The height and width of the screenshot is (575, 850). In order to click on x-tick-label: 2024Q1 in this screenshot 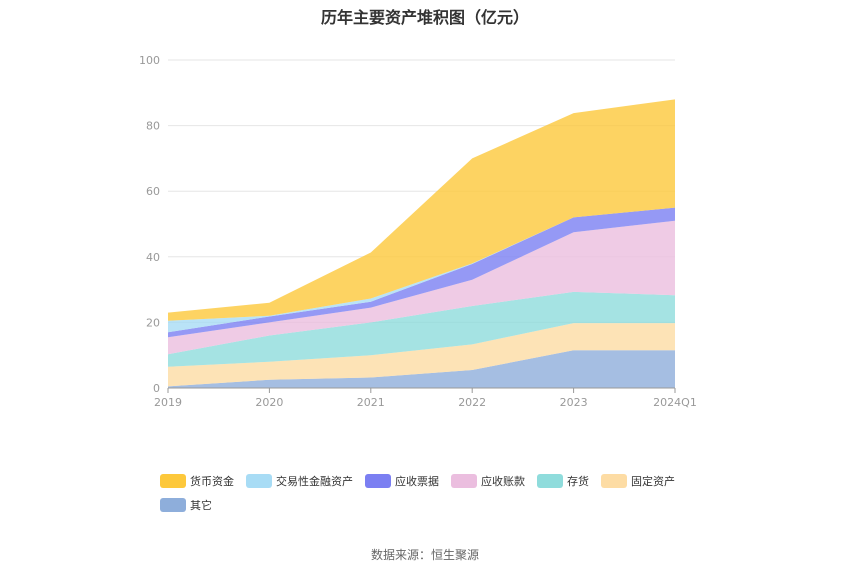, I will do `click(675, 402)`.